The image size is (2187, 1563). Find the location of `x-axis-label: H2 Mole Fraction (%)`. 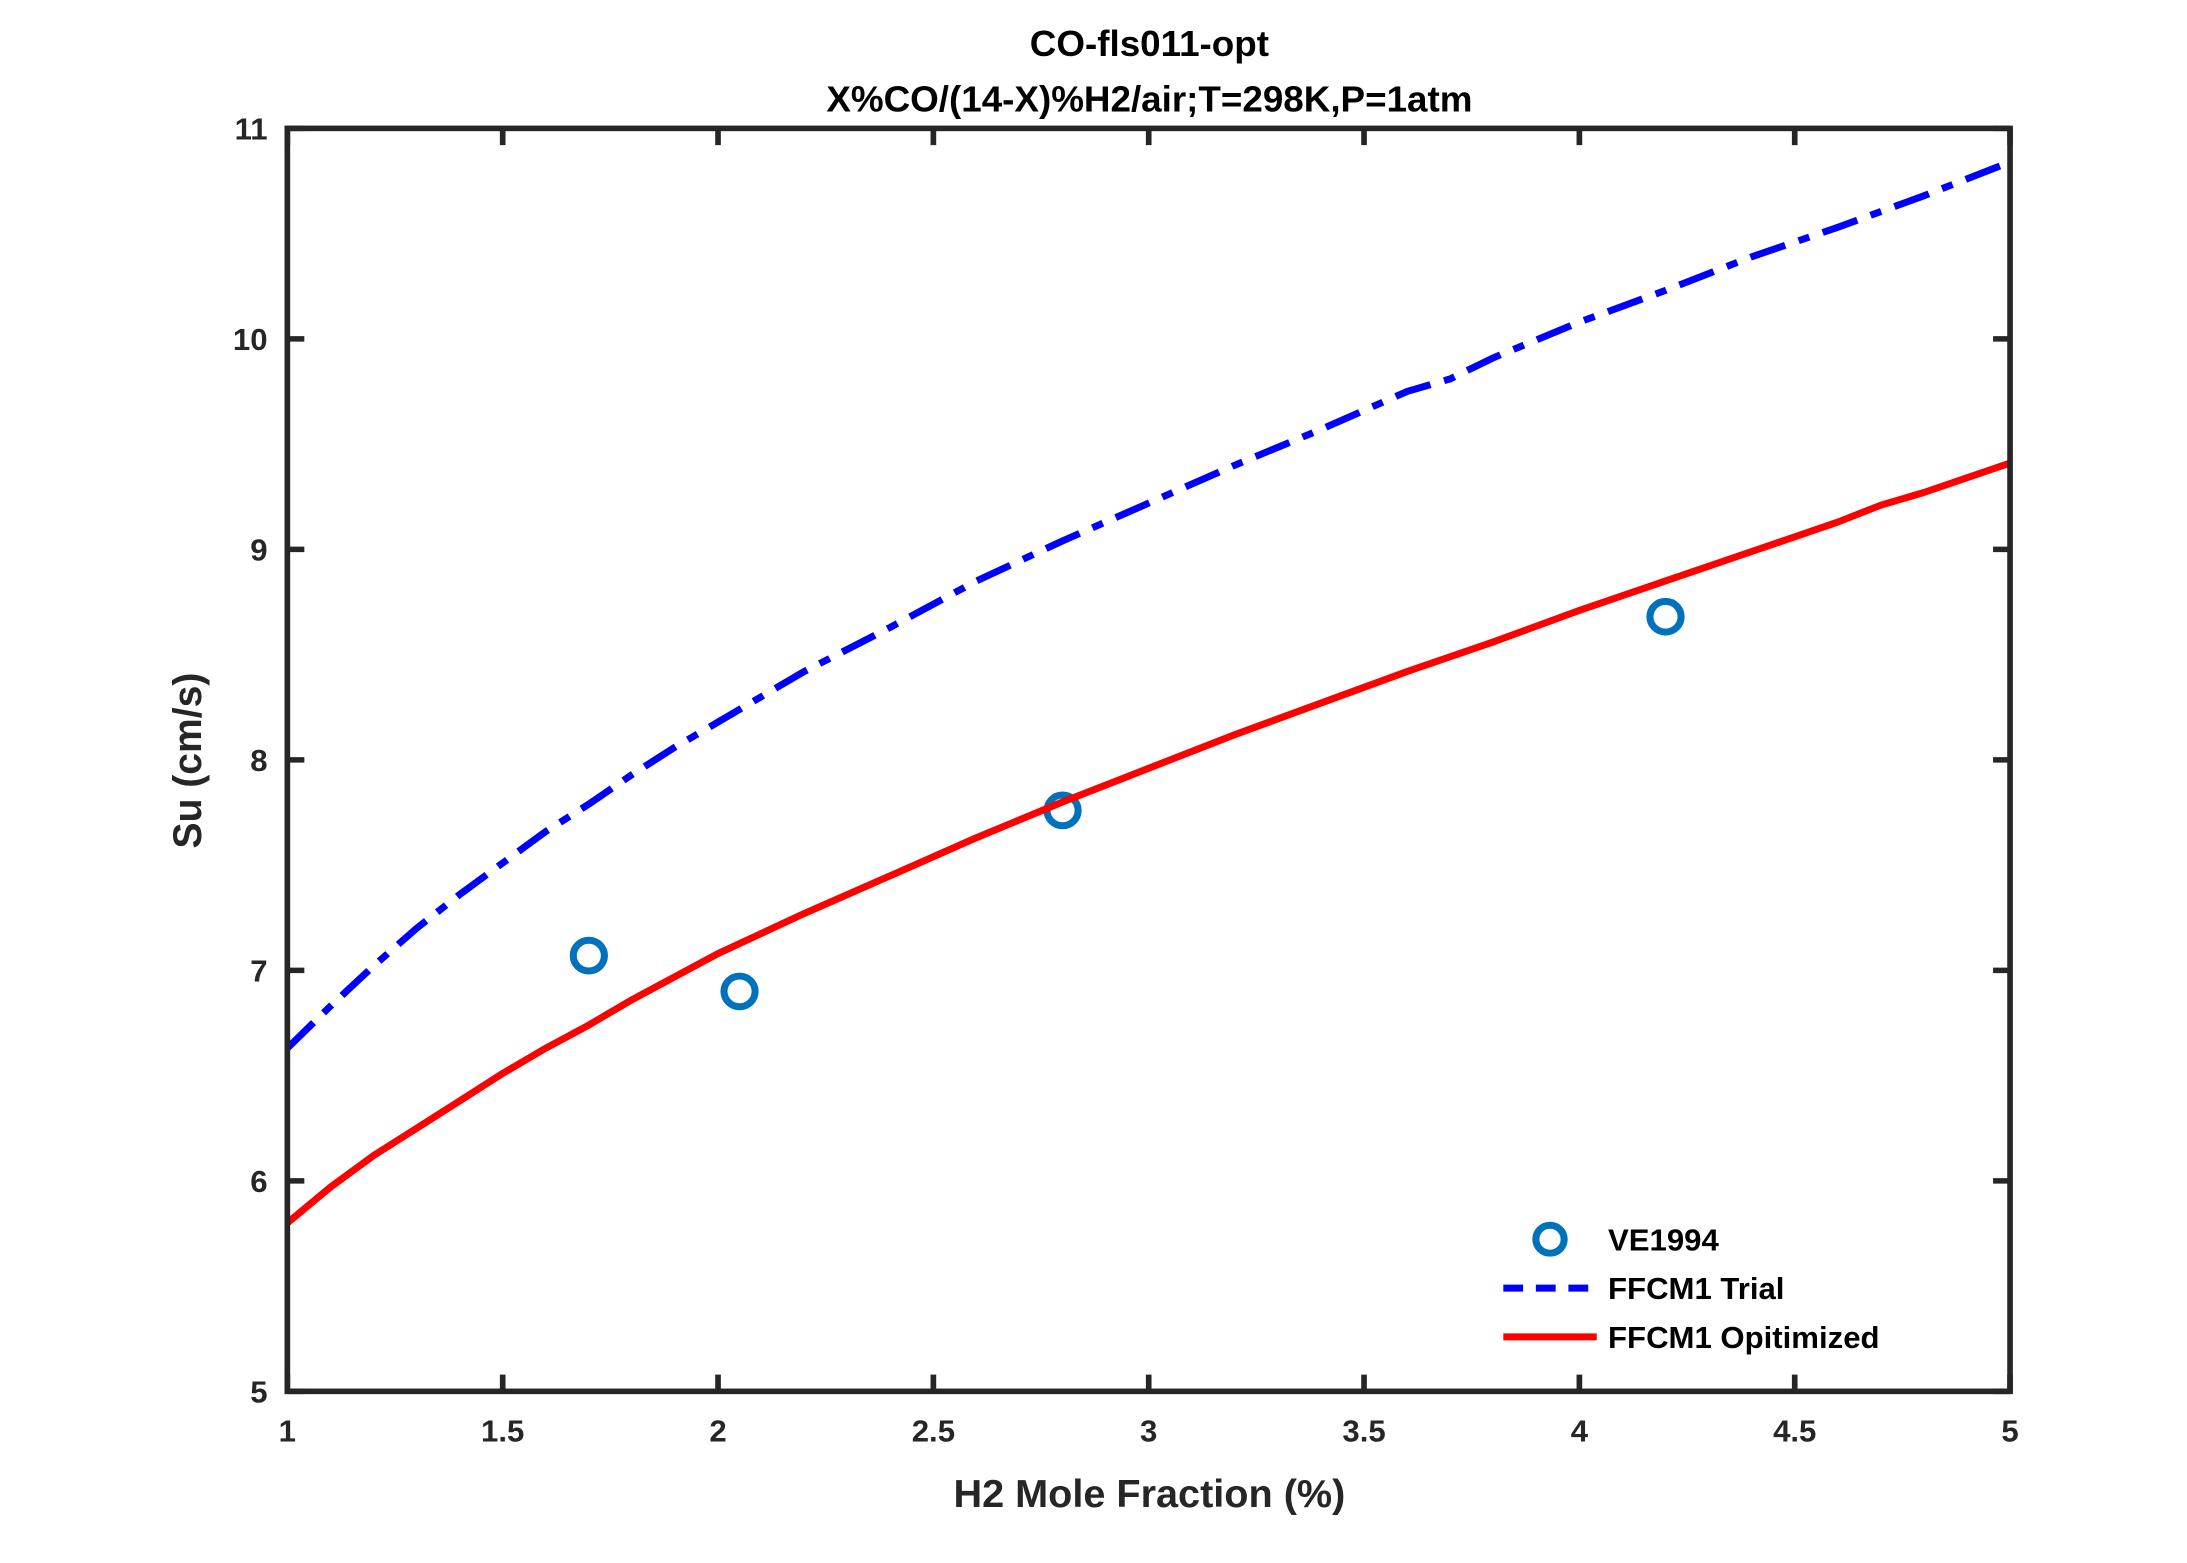

x-axis-label: H2 Mole Fraction (%) is located at coordinates (1149, 1494).